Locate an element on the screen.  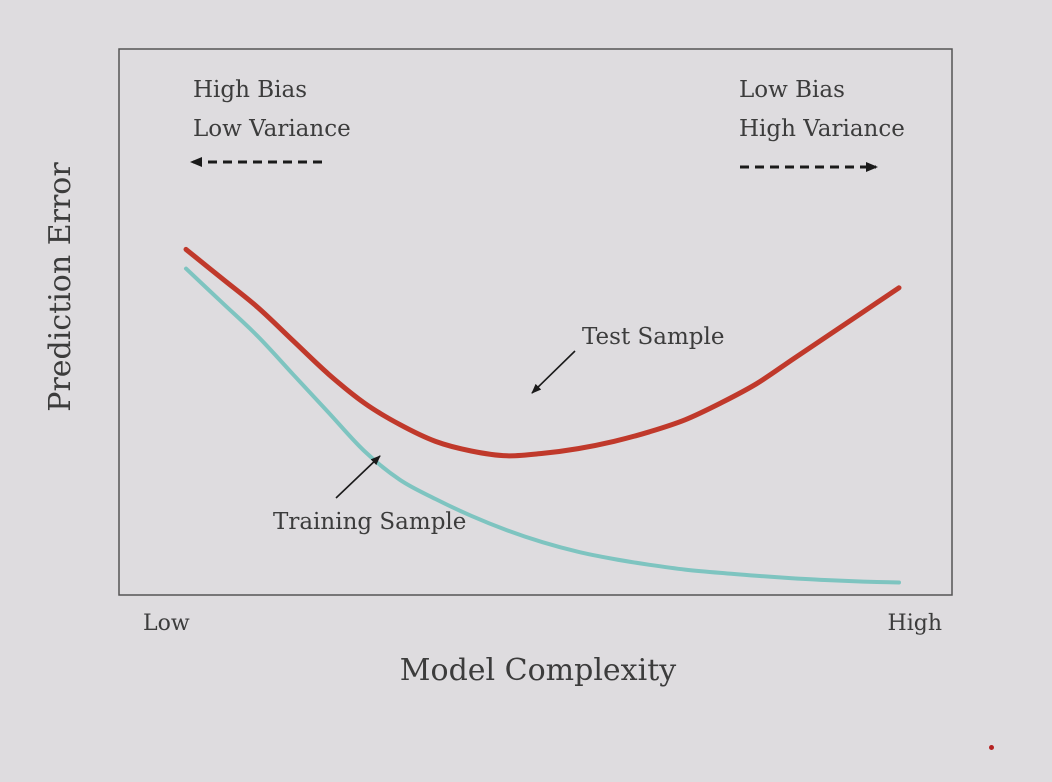
label-training-sample: Training Sample is located at coordinates (369, 522).